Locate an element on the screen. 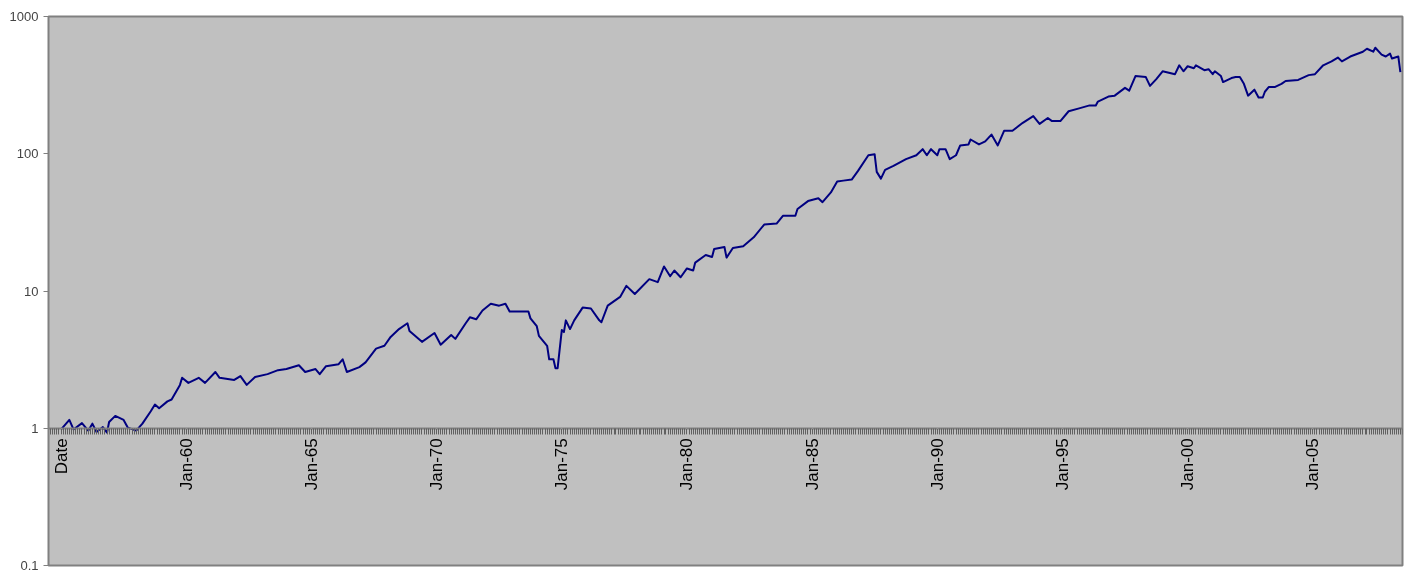  x-tick-label: Jan-05 is located at coordinates (1313, 464).